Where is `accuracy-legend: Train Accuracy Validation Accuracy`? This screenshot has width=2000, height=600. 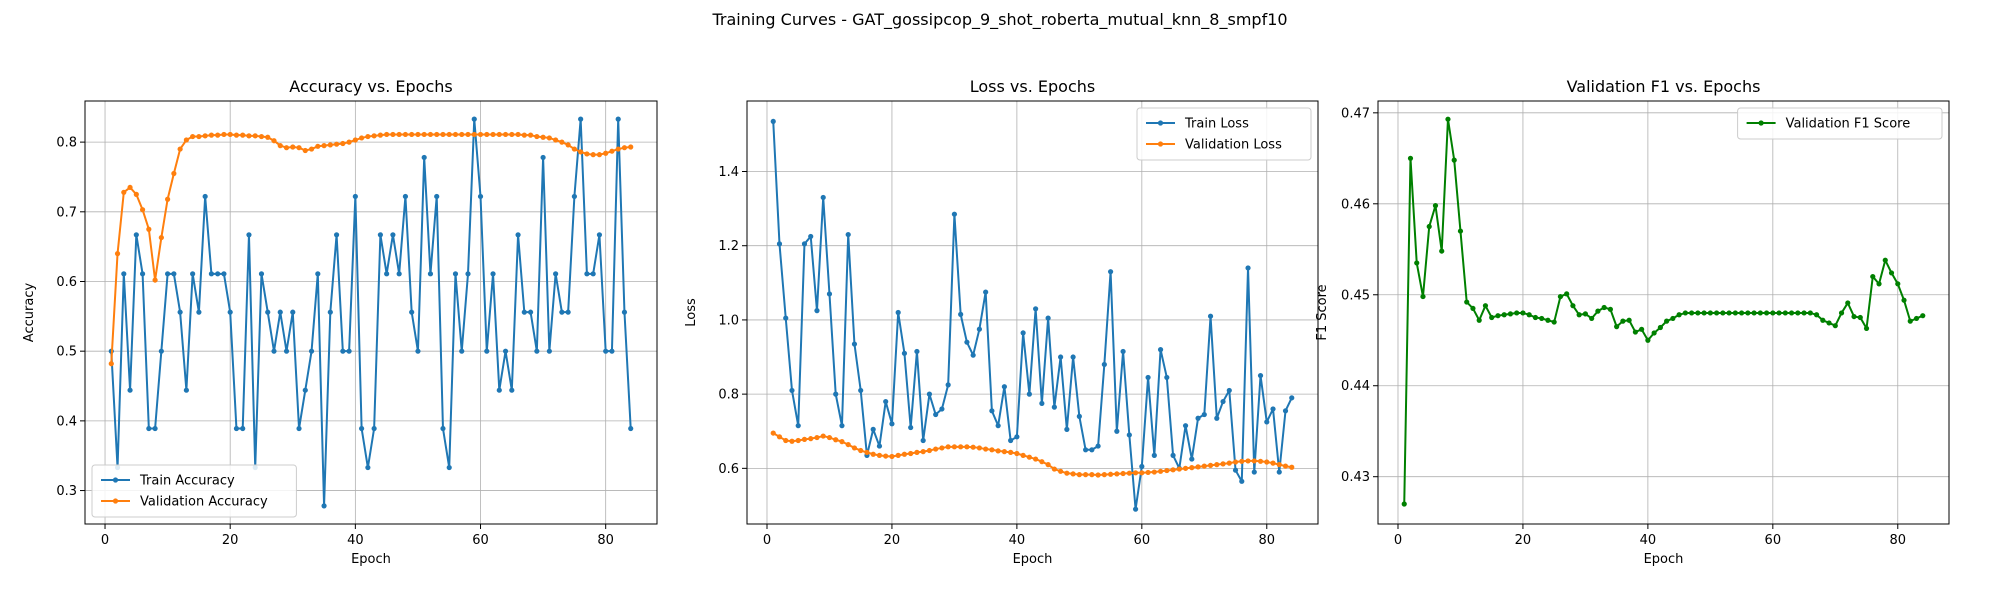
accuracy-legend: Train Accuracy Validation Accuracy is located at coordinates (194, 491).